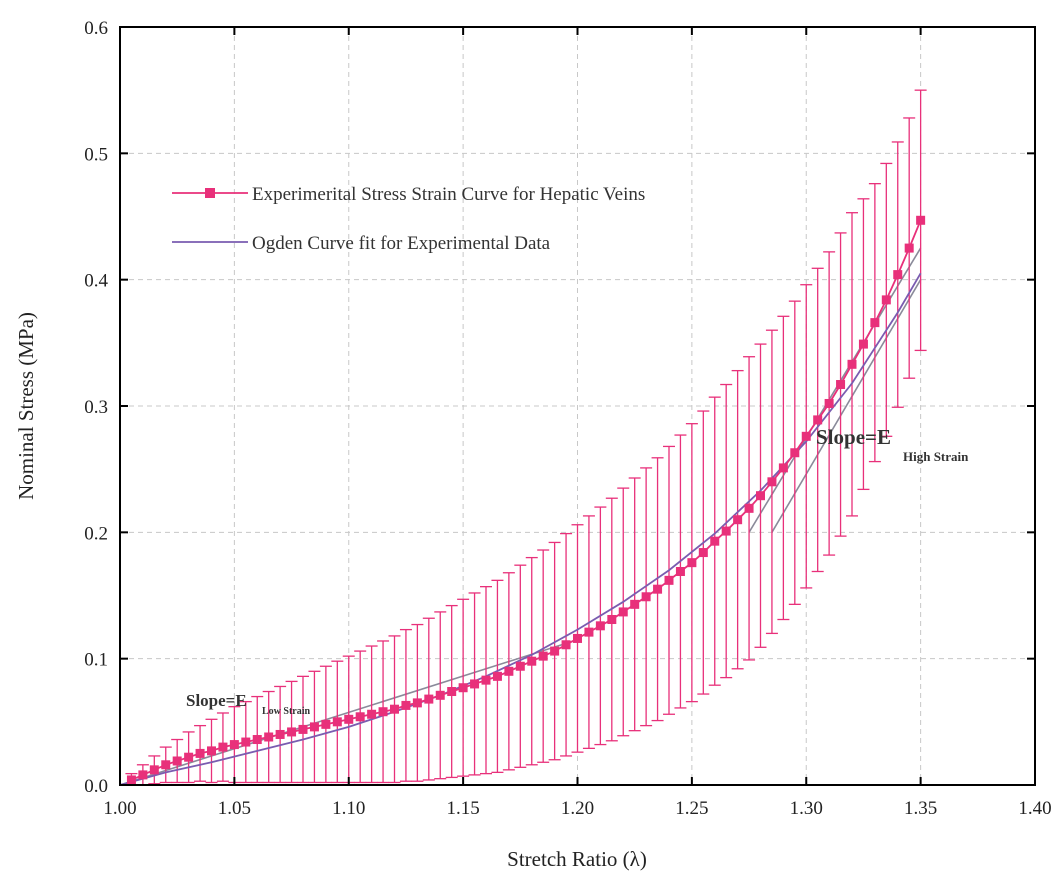  Describe the element at coordinates (1034, 808) in the screenshot. I see `x-tick-label: 1.40` at that location.